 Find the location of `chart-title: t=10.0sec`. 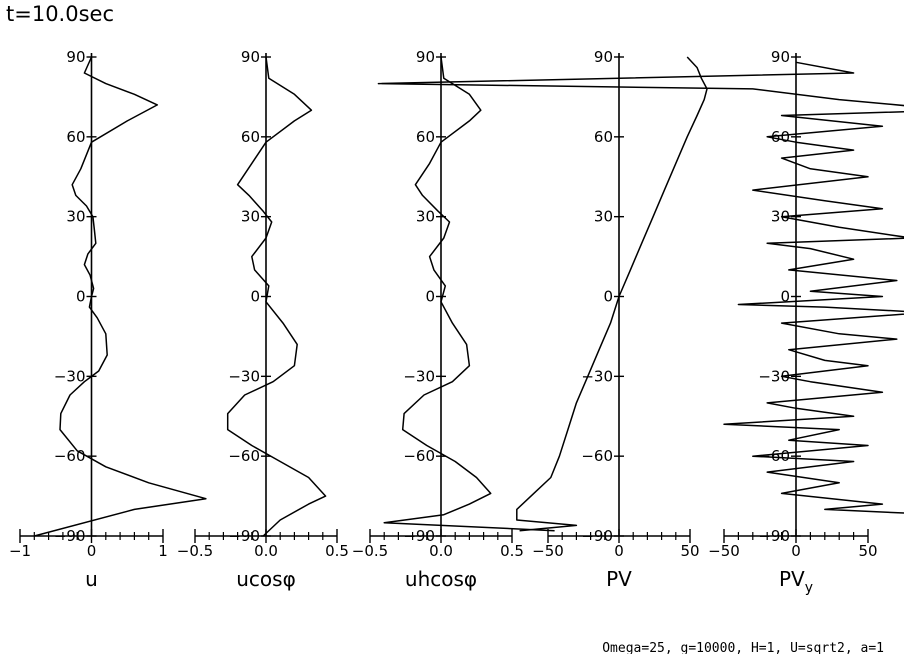

chart-title: t=10.0sec is located at coordinates (60, 14).